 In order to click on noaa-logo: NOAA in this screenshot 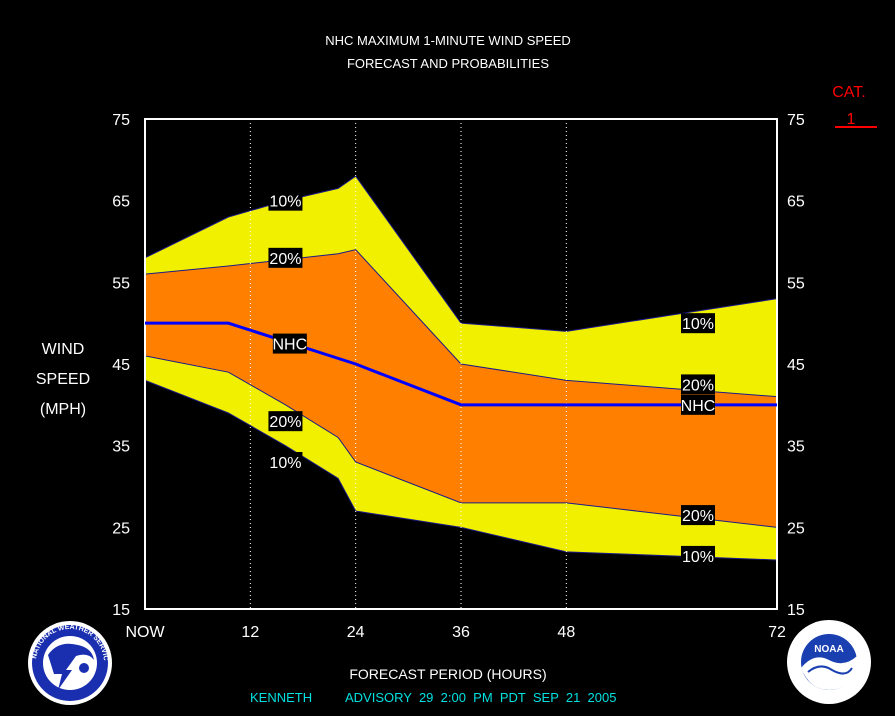, I will do `click(829, 662)`.